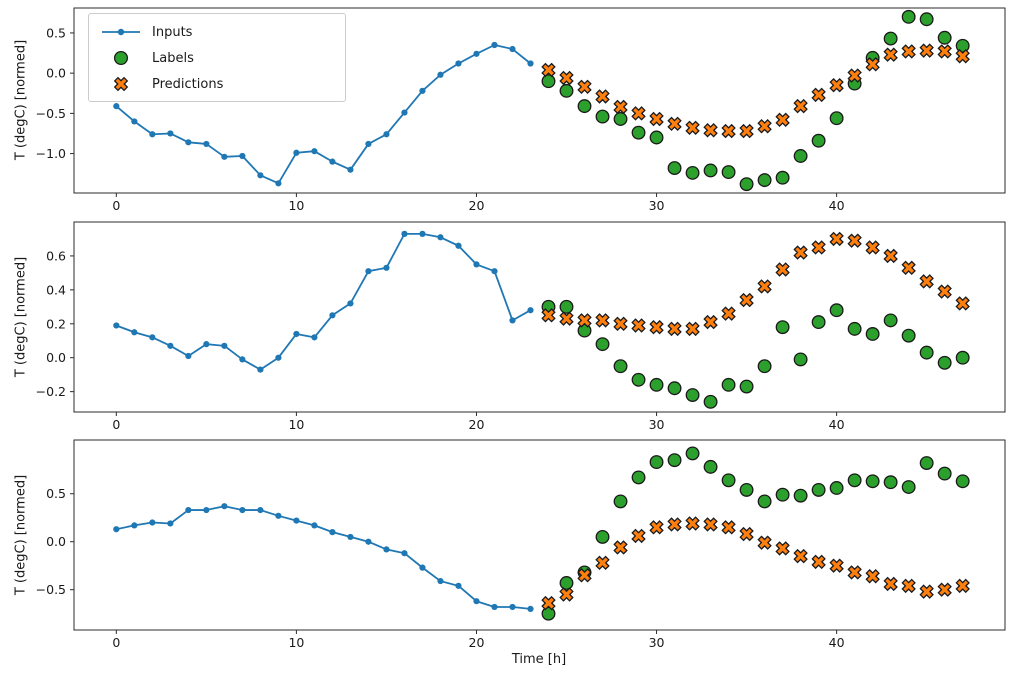 This screenshot has height=679, width=1012. I want to click on inputs-series, so click(323, 557).